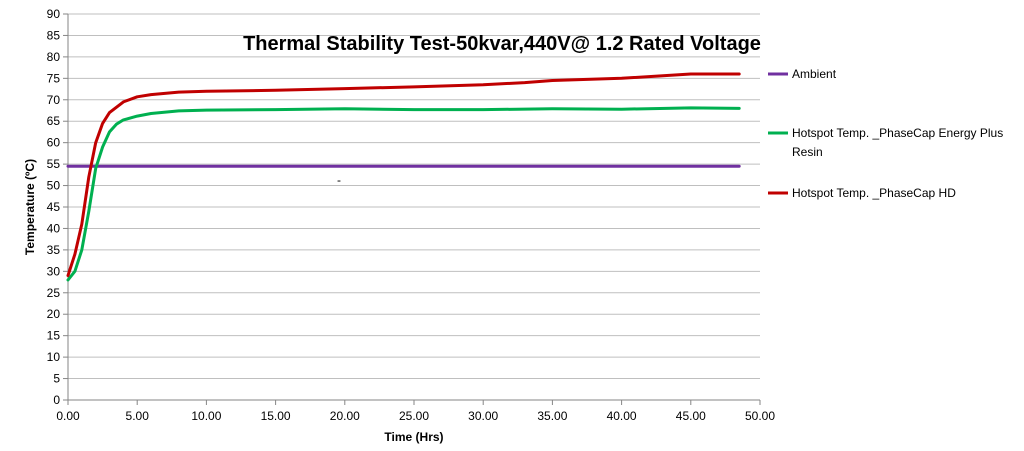 This screenshot has width=1024, height=451. I want to click on legend-label-3: Hotspot Temp. _PhaseCap HD, so click(874, 193).